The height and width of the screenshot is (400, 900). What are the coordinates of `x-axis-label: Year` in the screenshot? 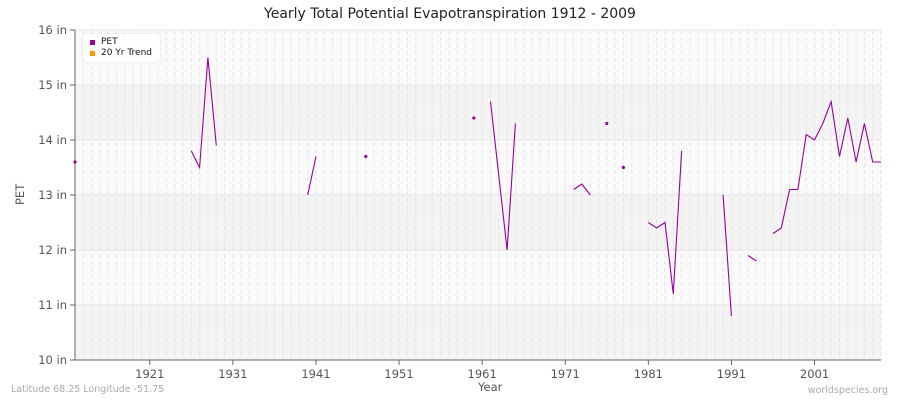 It's located at (490, 387).